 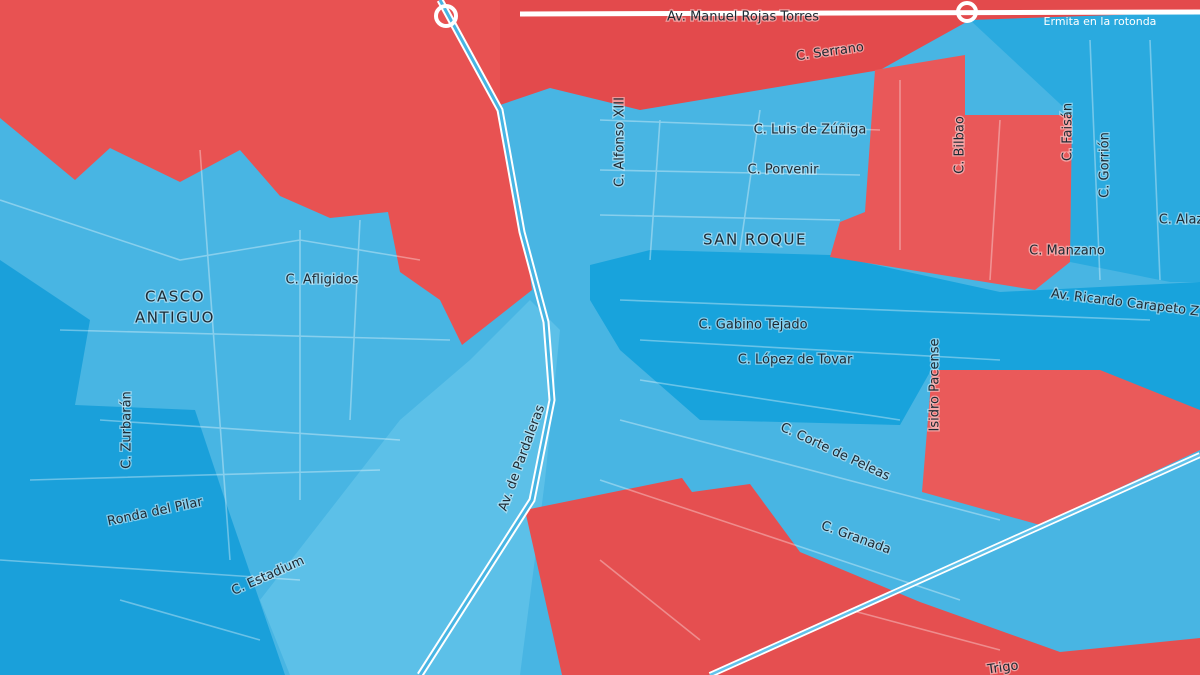 What do you see at coordinates (1068, 132) in the screenshot?
I see `street-label: C. Faisán` at bounding box center [1068, 132].